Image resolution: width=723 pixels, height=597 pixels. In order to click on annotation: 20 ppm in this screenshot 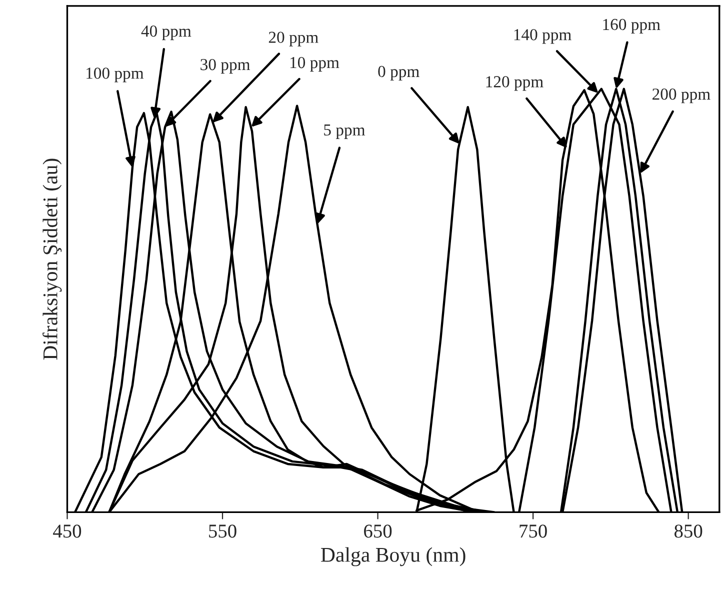, I will do `click(293, 39)`.